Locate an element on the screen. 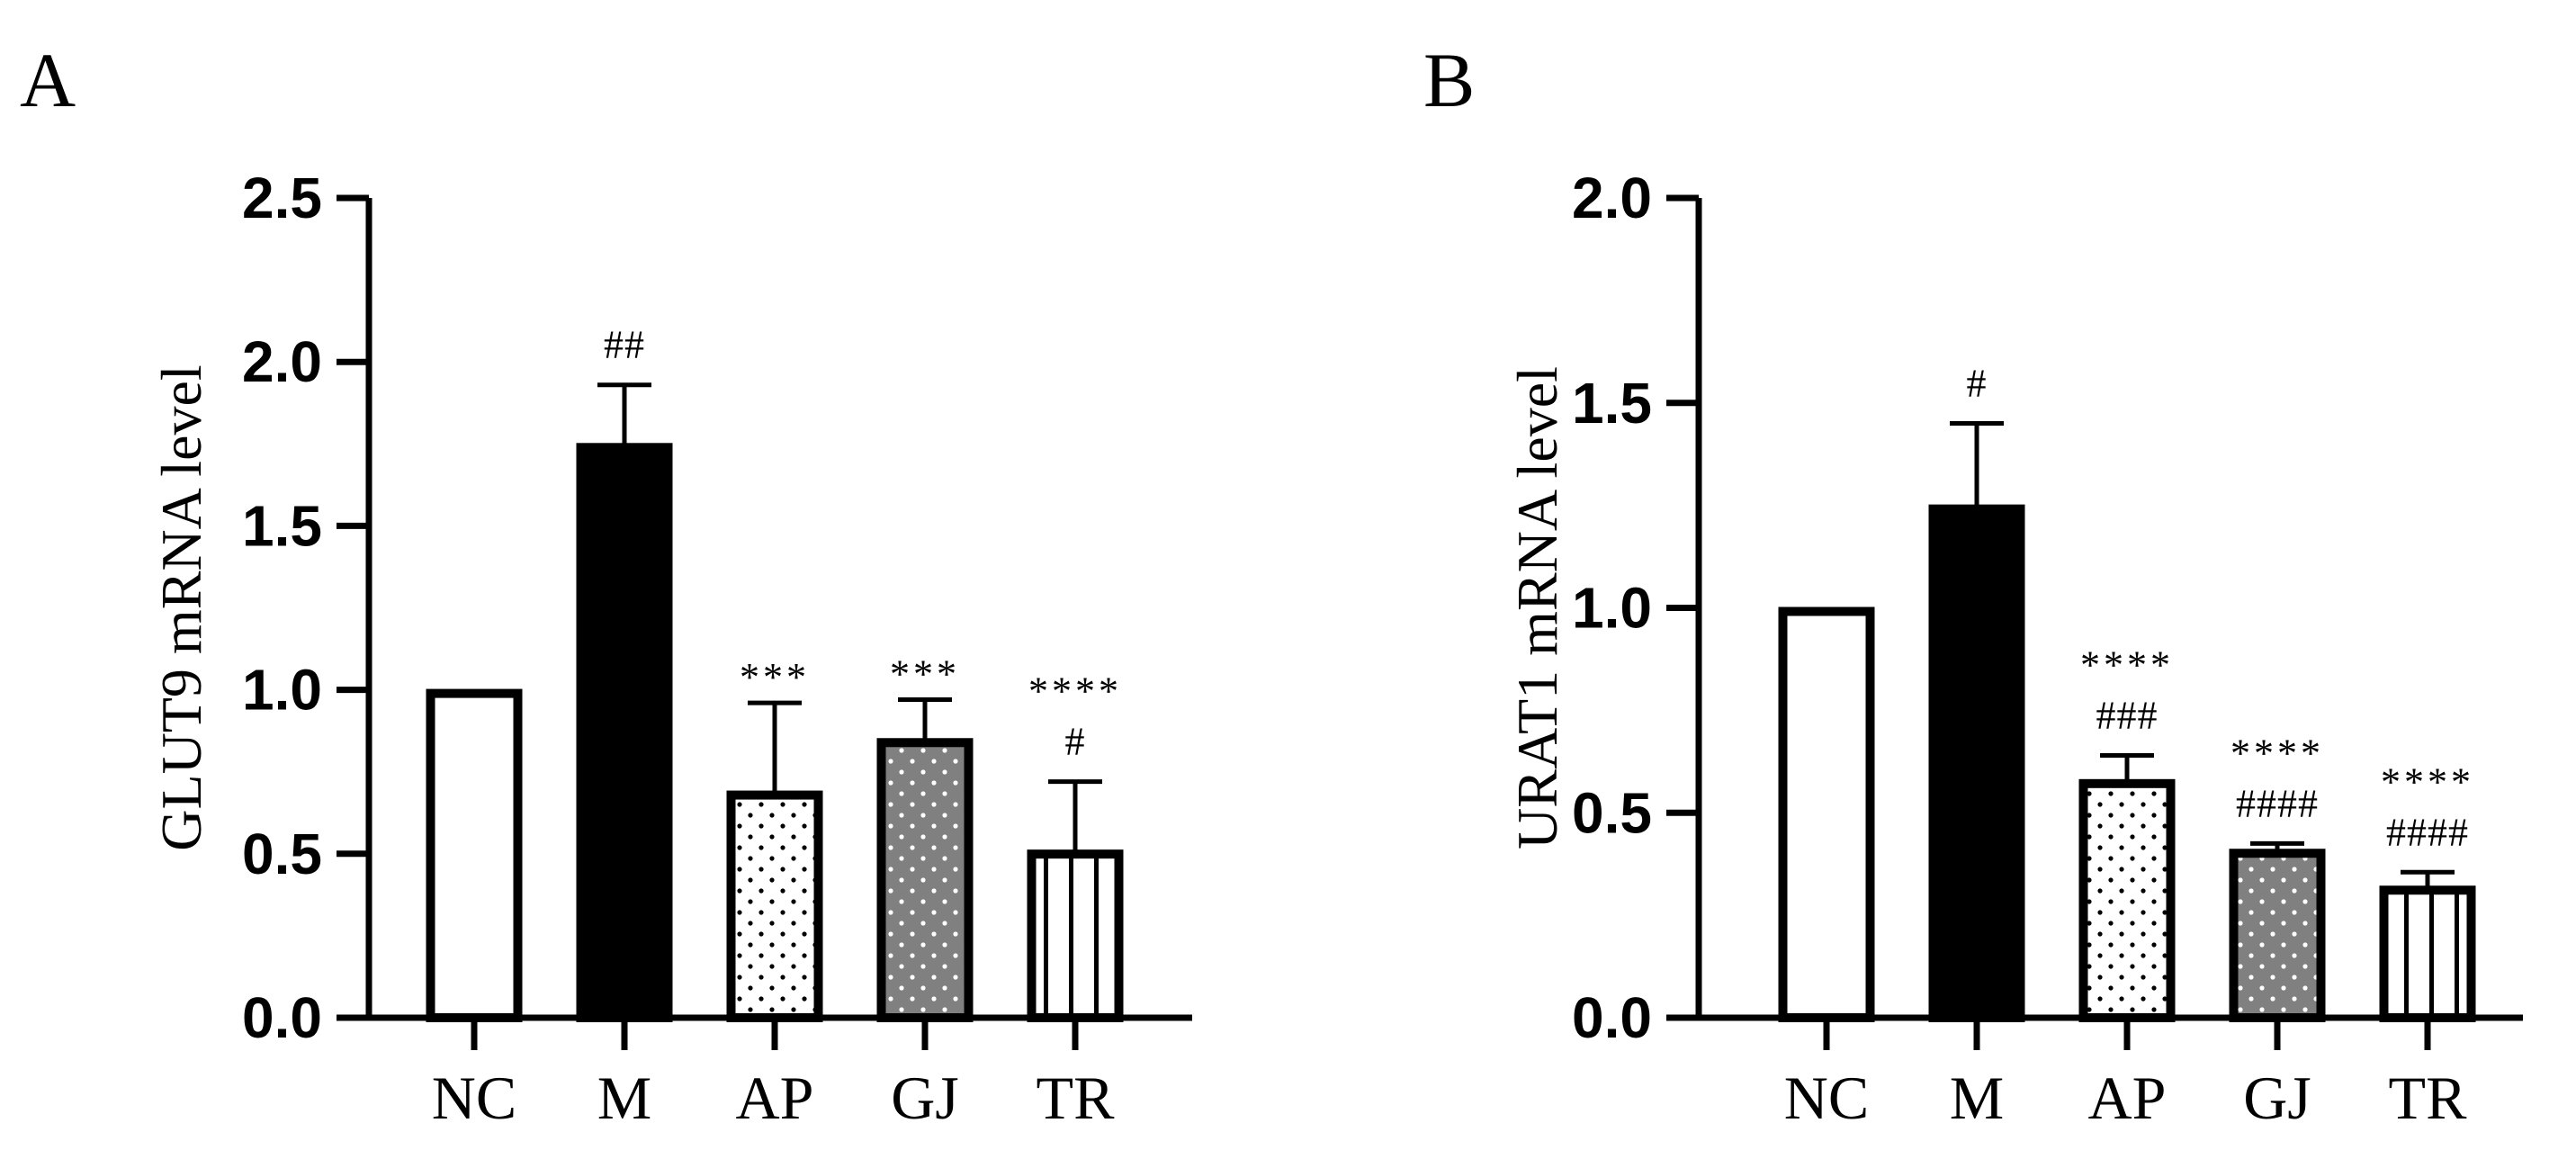 The width and height of the screenshot is (2576, 1159). y-tick-label: 2.5 is located at coordinates (282, 198).